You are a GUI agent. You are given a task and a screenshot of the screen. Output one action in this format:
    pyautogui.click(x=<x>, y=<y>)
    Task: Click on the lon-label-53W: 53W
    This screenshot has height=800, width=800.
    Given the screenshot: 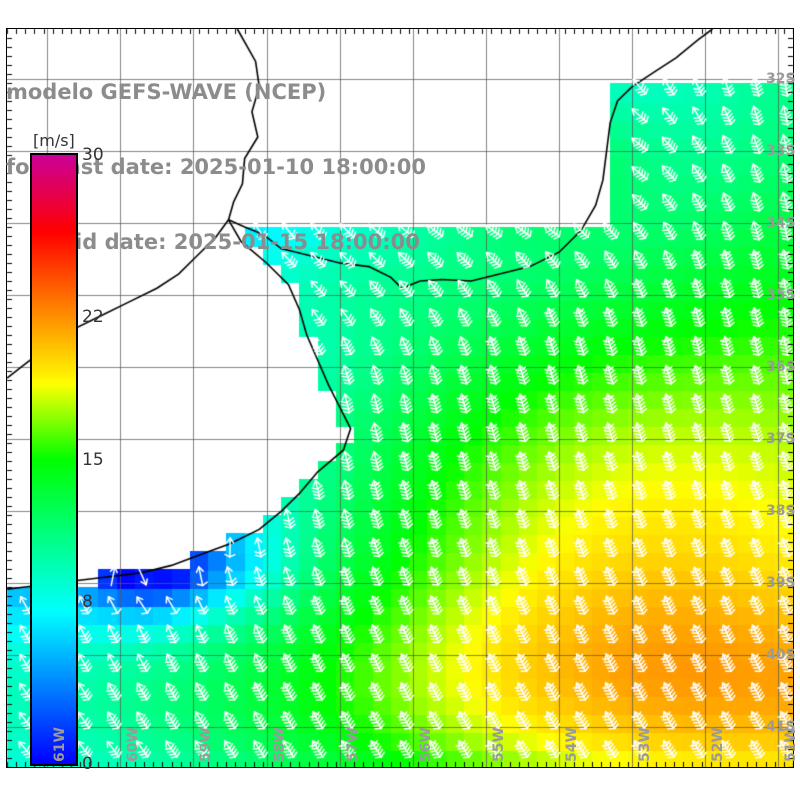 What is the action you would take?
    pyautogui.click(x=645, y=744)
    